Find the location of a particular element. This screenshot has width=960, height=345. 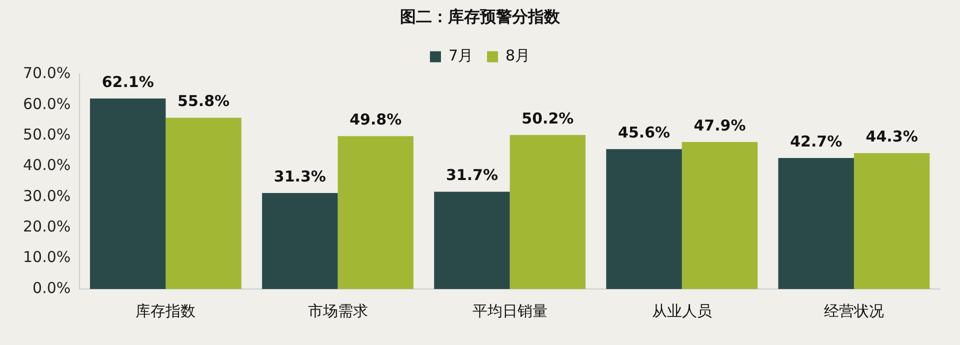

data-label: 44.3% is located at coordinates (892, 136).